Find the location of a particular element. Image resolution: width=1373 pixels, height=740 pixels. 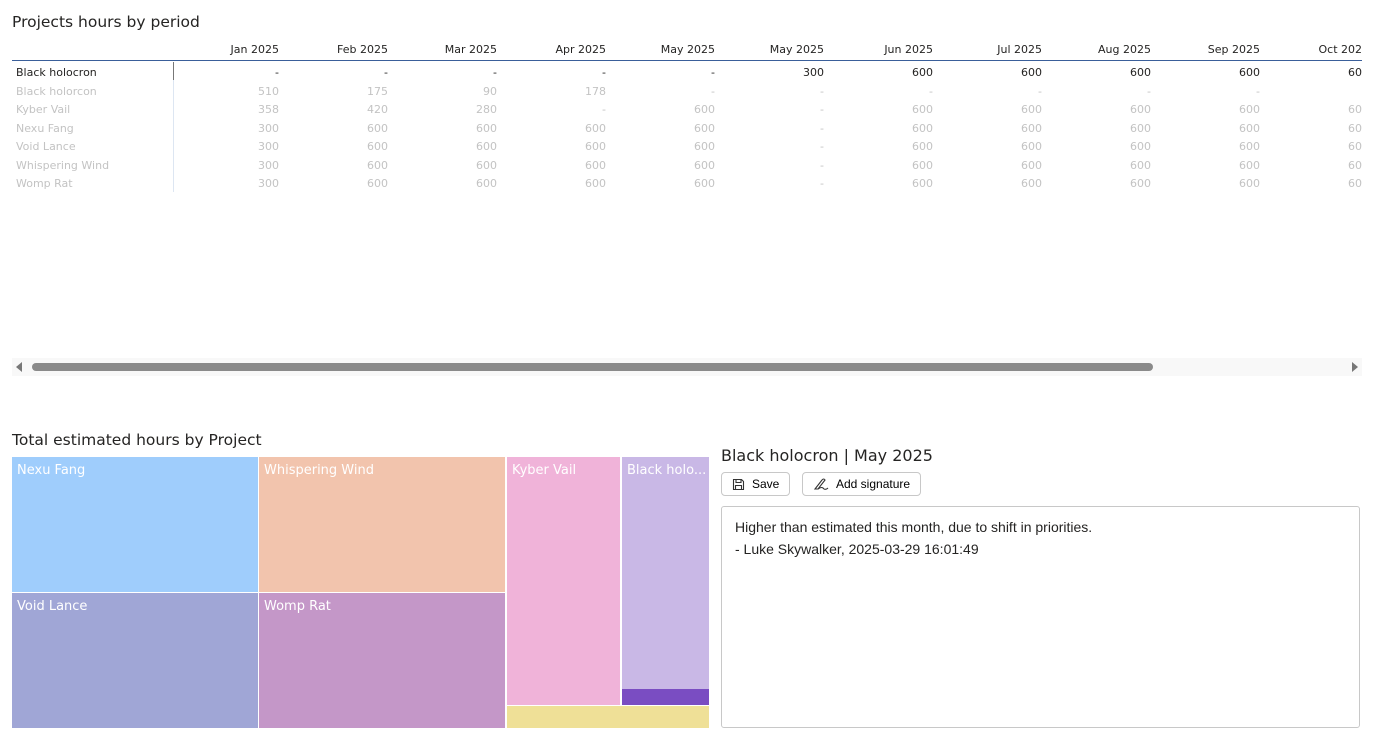

table-cell: 90 is located at coordinates (490, 91).